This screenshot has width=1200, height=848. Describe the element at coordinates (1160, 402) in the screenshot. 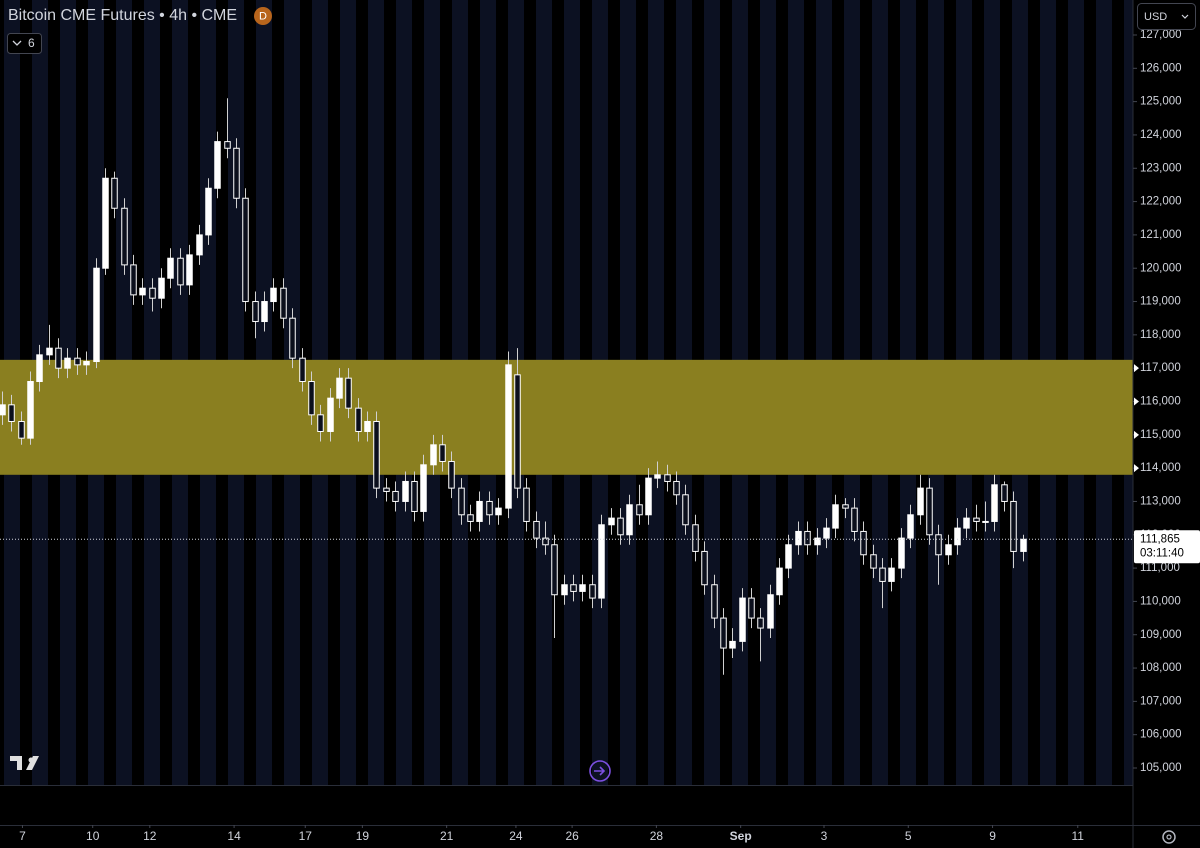

I see `y-tick-label: 116,000` at that location.